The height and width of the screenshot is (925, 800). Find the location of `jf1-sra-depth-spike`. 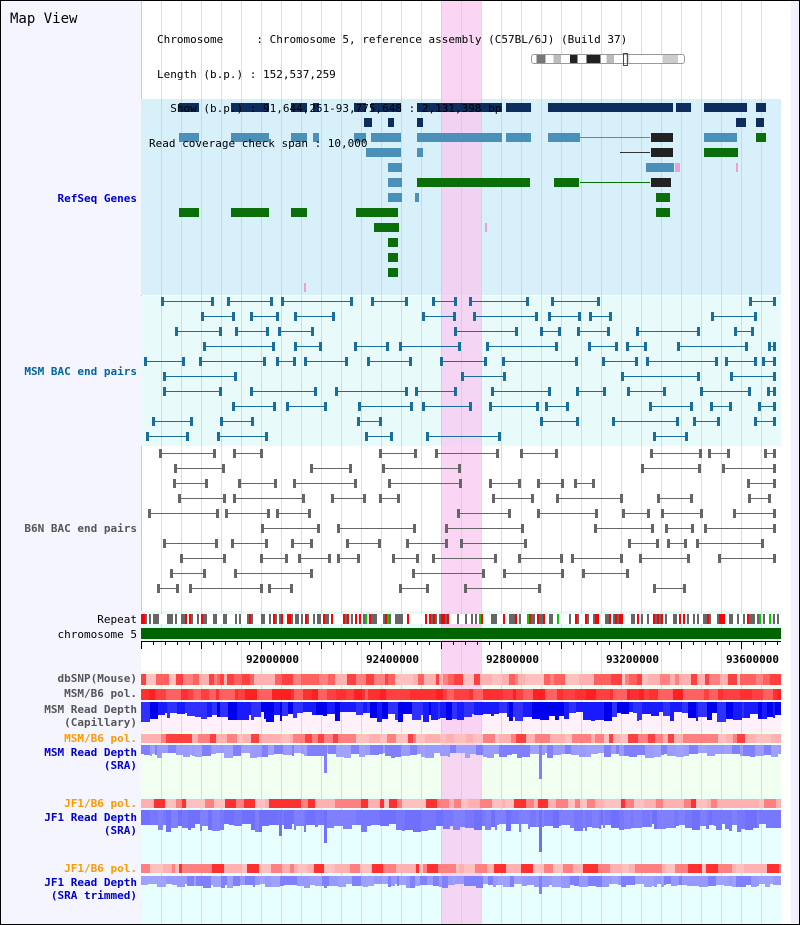

jf1-sra-depth-spike is located at coordinates (280, 823).